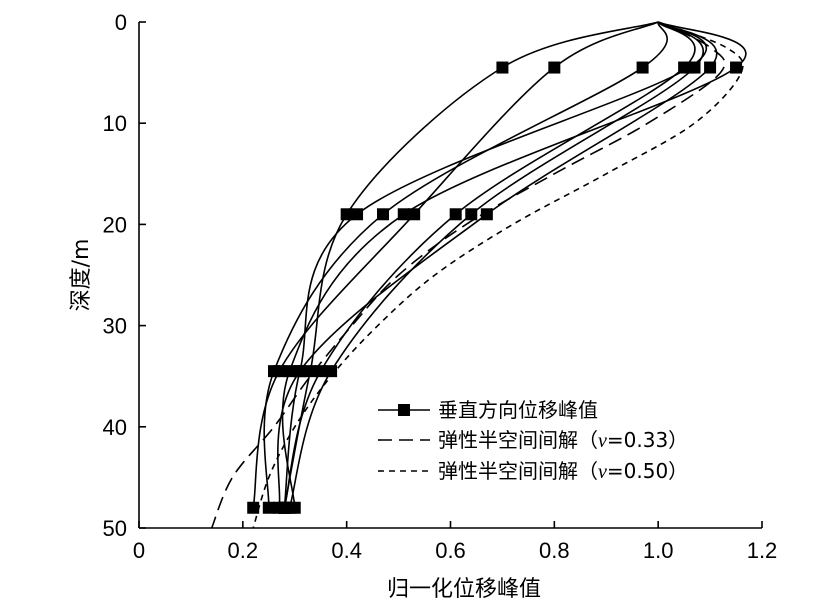  I want to click on x-tick-label-5: 1.0, so click(658, 550).